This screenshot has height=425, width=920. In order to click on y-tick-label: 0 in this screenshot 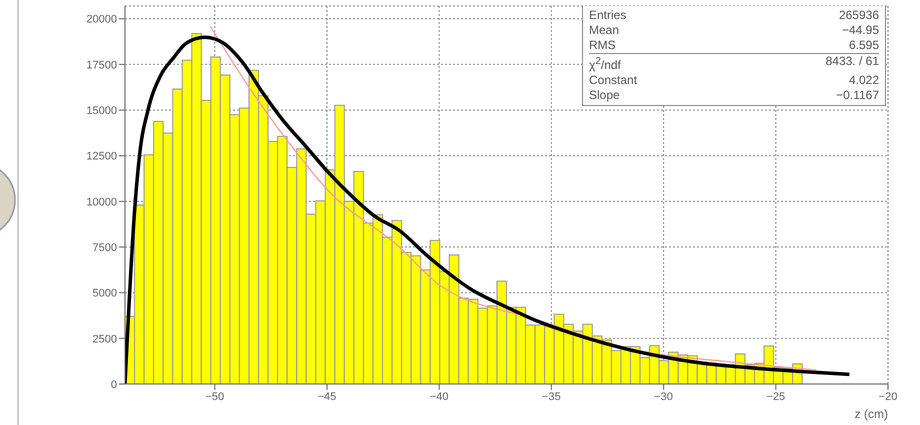, I will do `click(113, 384)`.